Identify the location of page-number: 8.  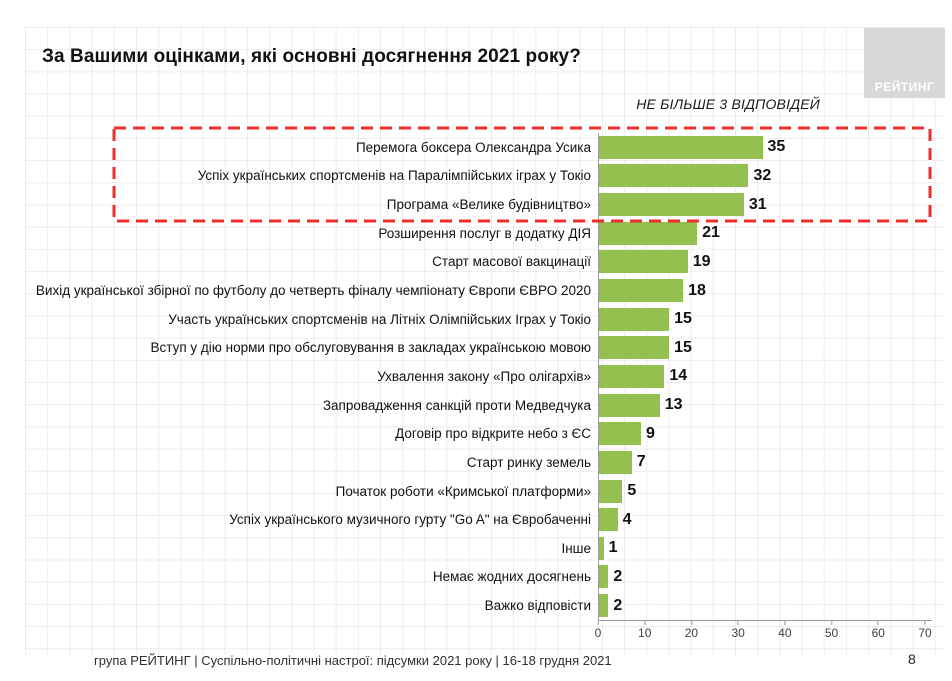
(912, 659).